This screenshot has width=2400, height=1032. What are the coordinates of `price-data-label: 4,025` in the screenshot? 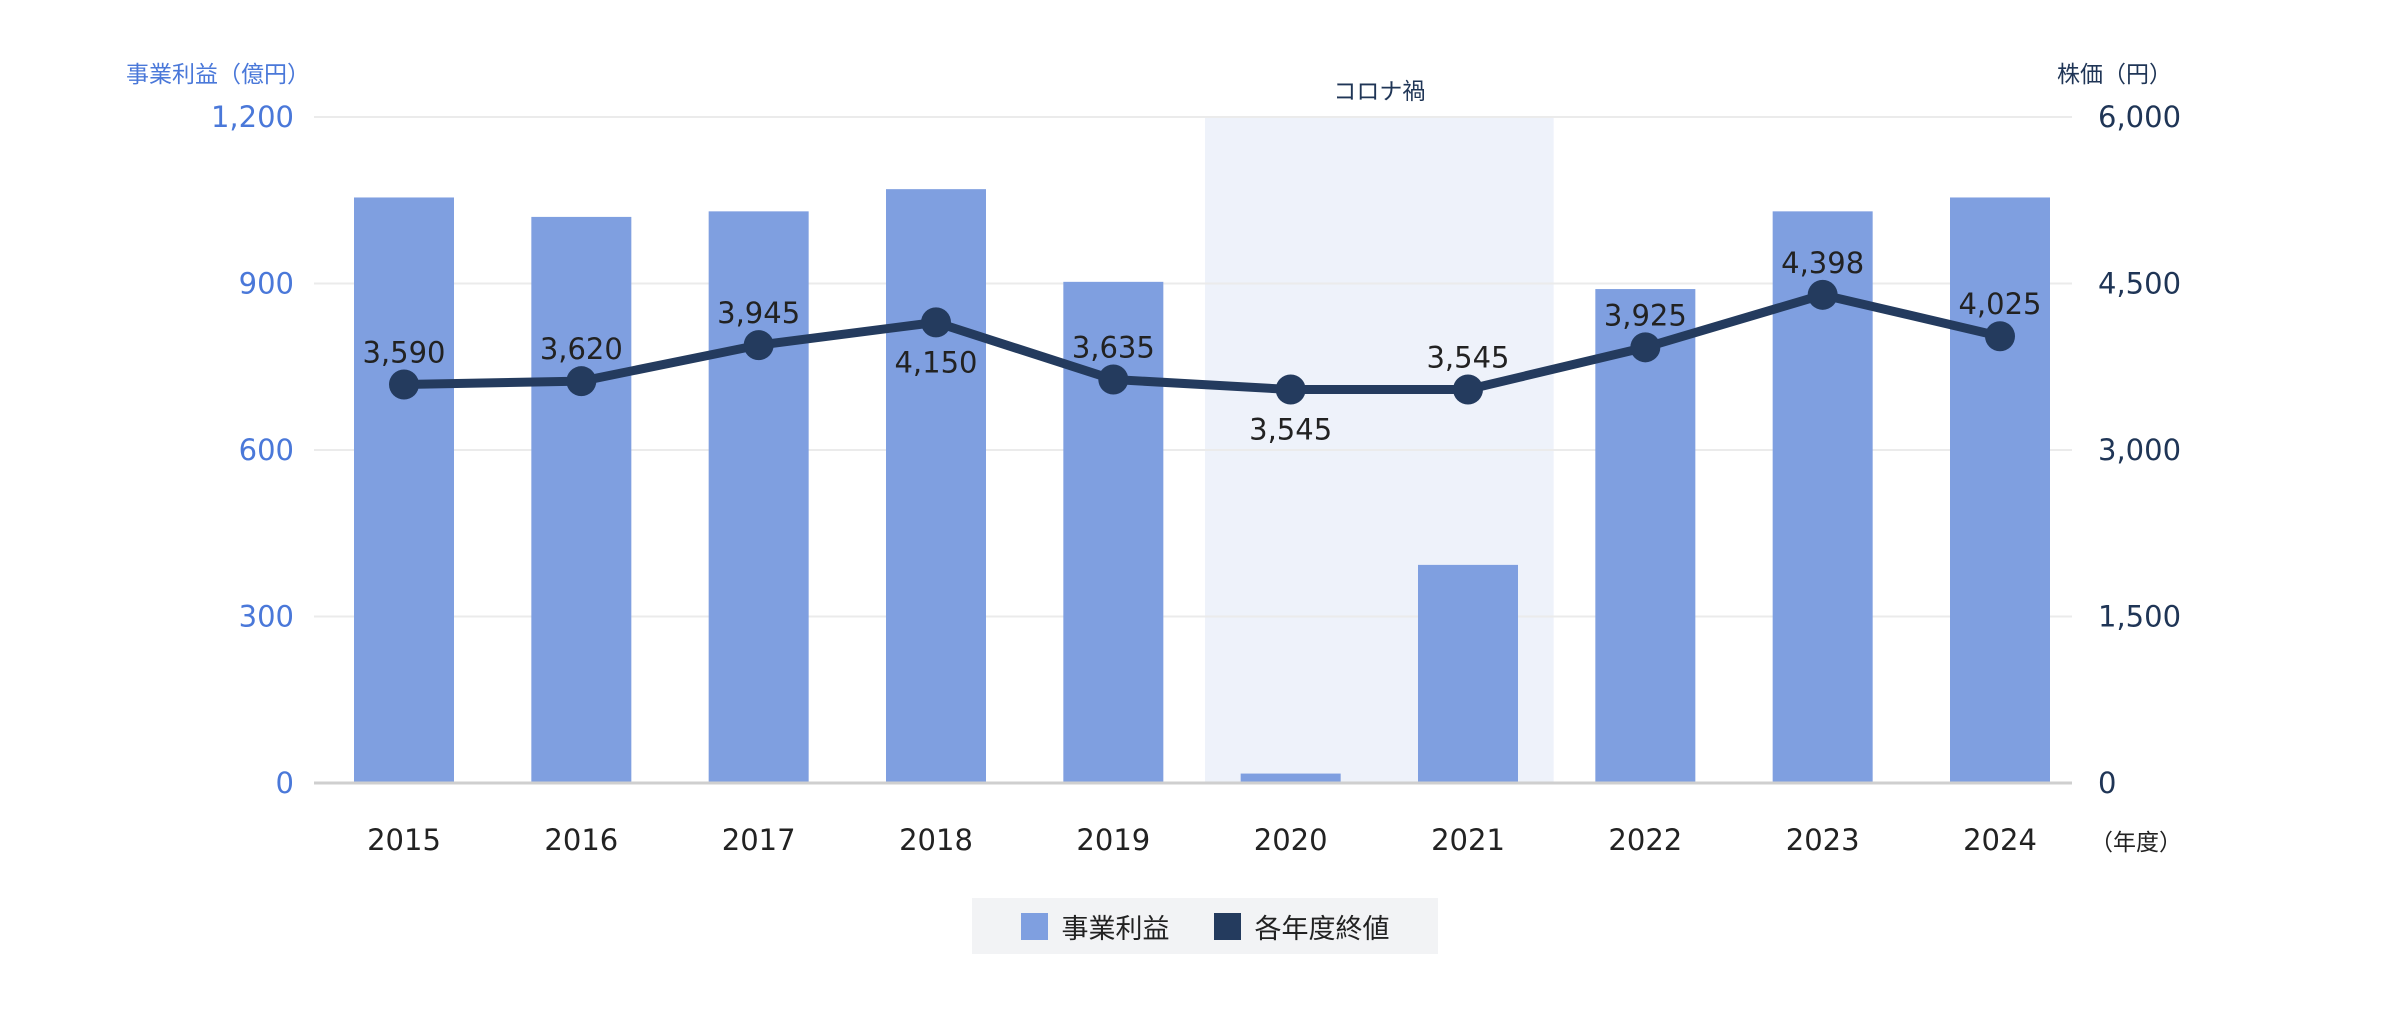 It's located at (1999, 304).